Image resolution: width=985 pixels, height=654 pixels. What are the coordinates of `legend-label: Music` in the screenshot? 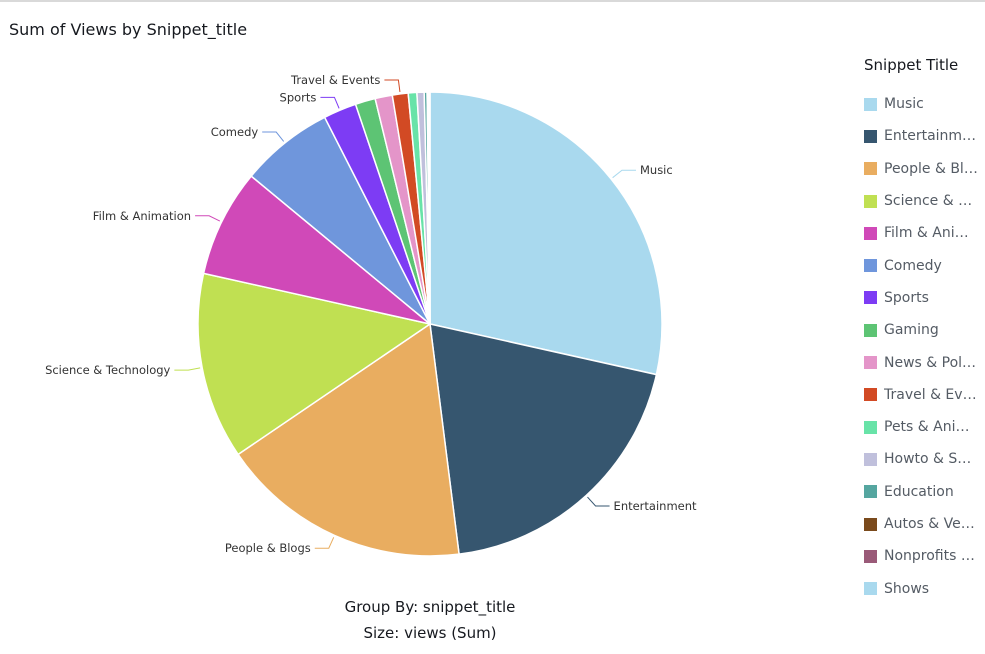 It's located at (904, 104).